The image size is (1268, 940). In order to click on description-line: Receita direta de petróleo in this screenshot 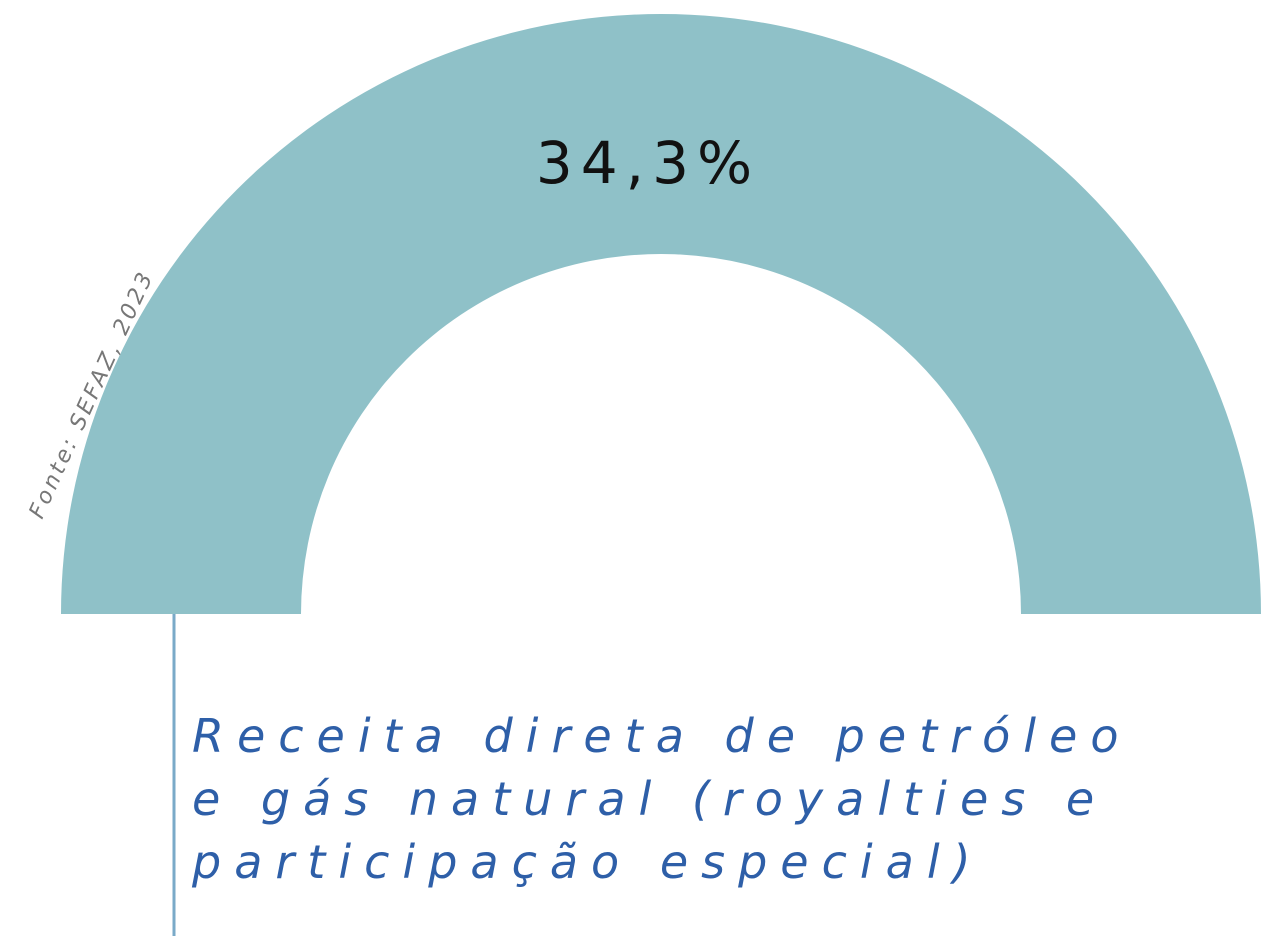, I will do `click(661, 736)`.